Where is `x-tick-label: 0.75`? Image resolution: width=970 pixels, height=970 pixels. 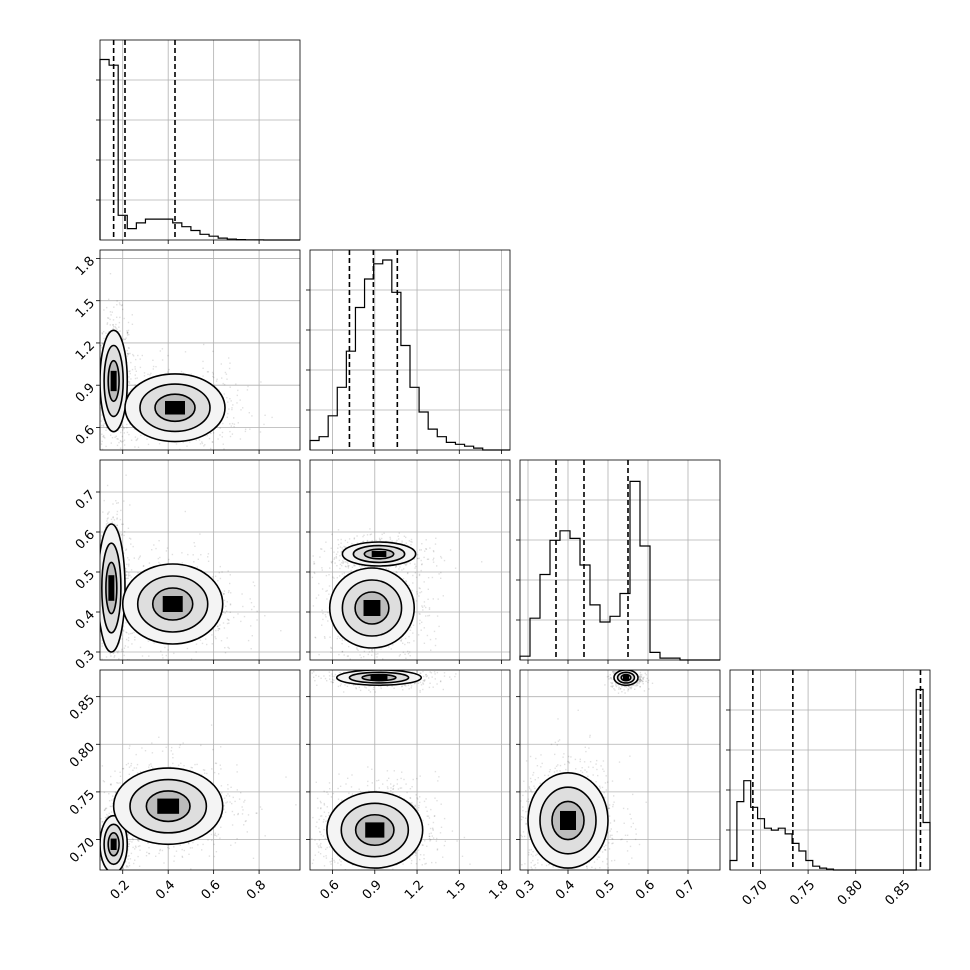 x-tick-label: 0.75 is located at coordinates (802, 893).